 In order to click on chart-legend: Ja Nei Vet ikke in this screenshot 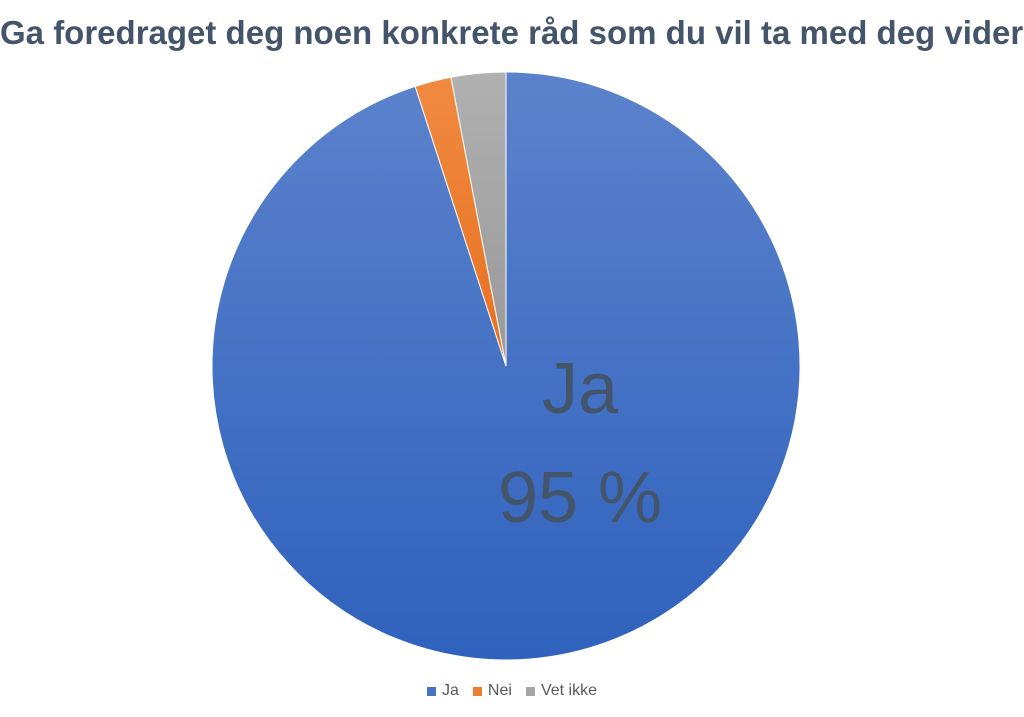, I will do `click(512, 691)`.